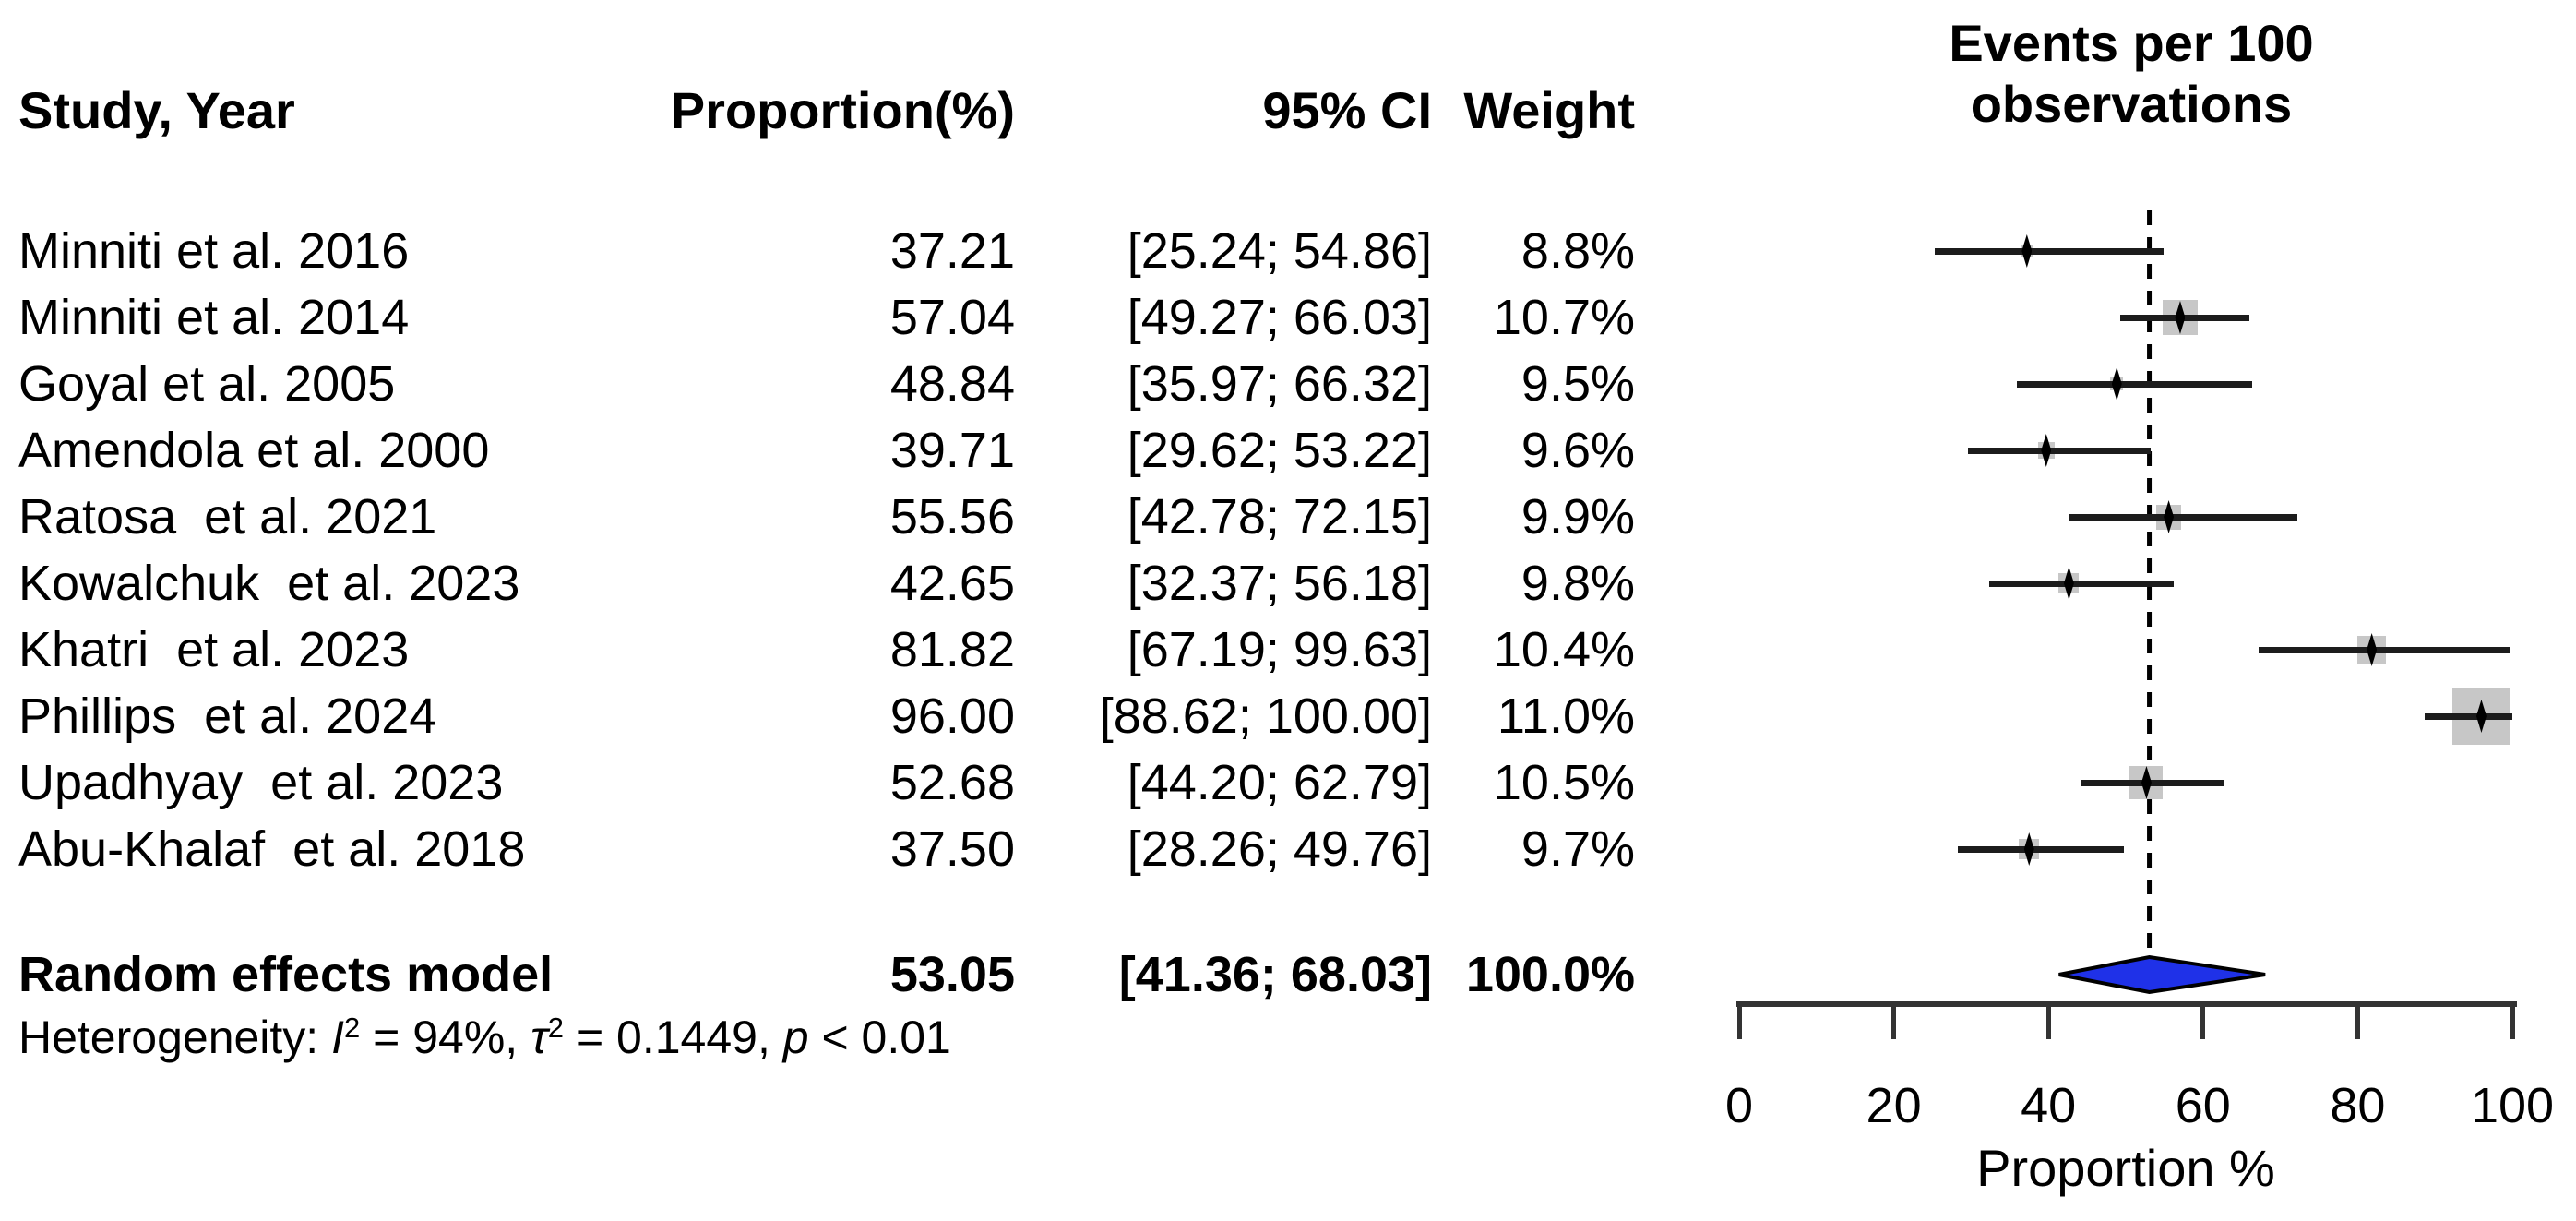  Describe the element at coordinates (1550, 974) in the screenshot. I see `pooled-weight-value: 100.0%` at that location.